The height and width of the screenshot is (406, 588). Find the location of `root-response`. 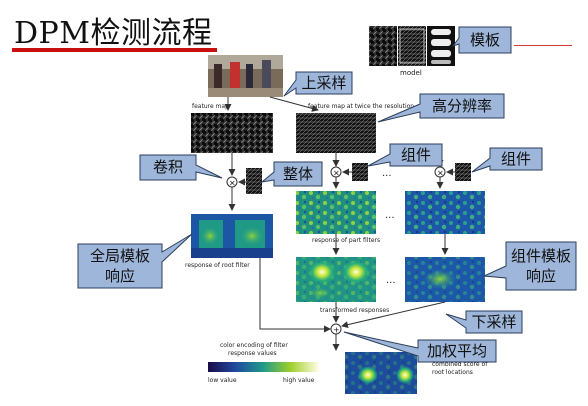

root-response is located at coordinates (232, 236).